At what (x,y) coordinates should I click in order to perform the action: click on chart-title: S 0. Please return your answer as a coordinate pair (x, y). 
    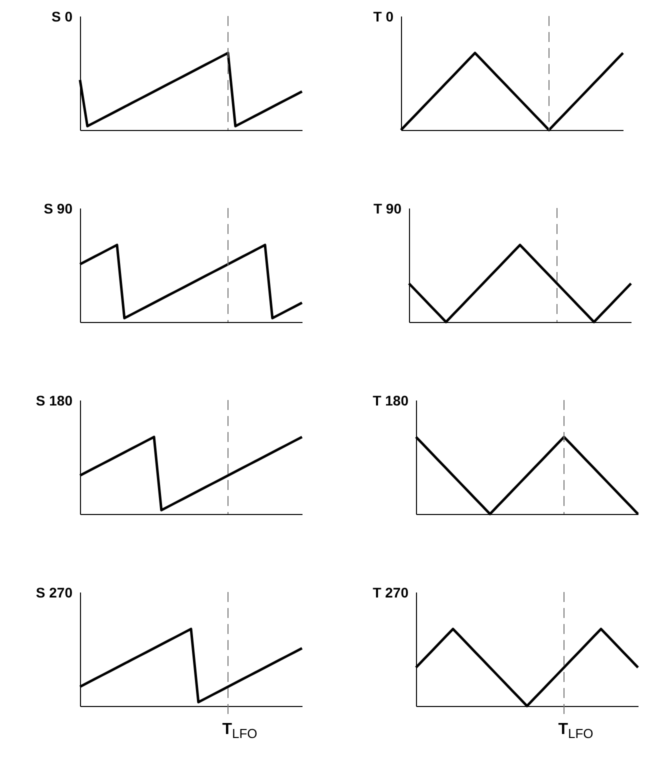
    Looking at the image, I should click on (62, 16).